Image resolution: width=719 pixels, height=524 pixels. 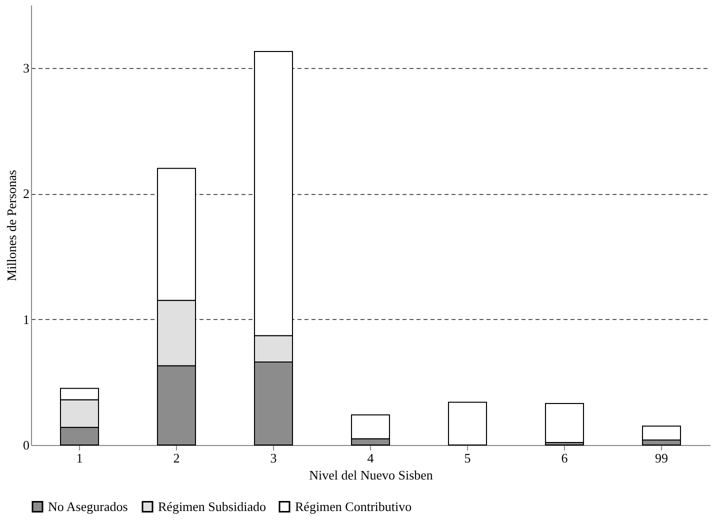 I want to click on y-tick-label: 3, so click(x=26, y=68).